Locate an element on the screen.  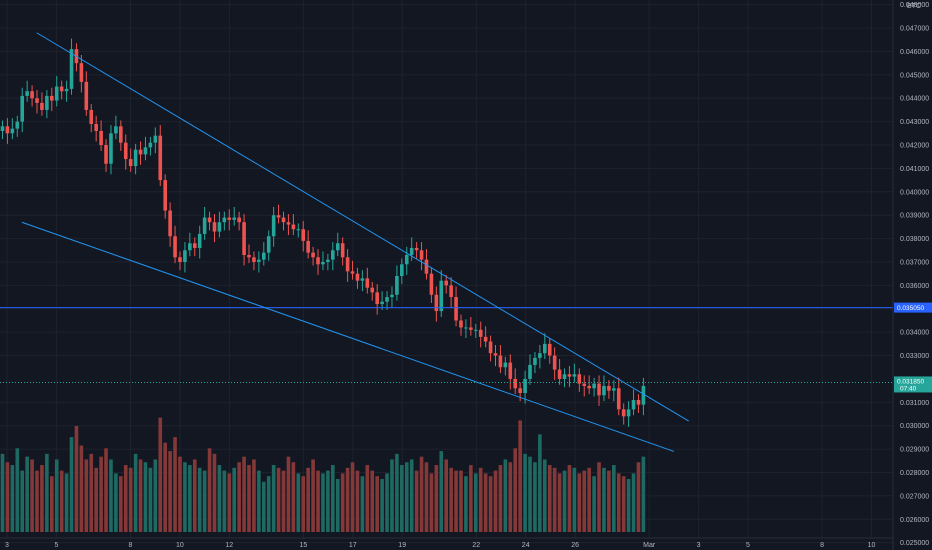
y-tick-label: 0.031000 is located at coordinates (914, 403).